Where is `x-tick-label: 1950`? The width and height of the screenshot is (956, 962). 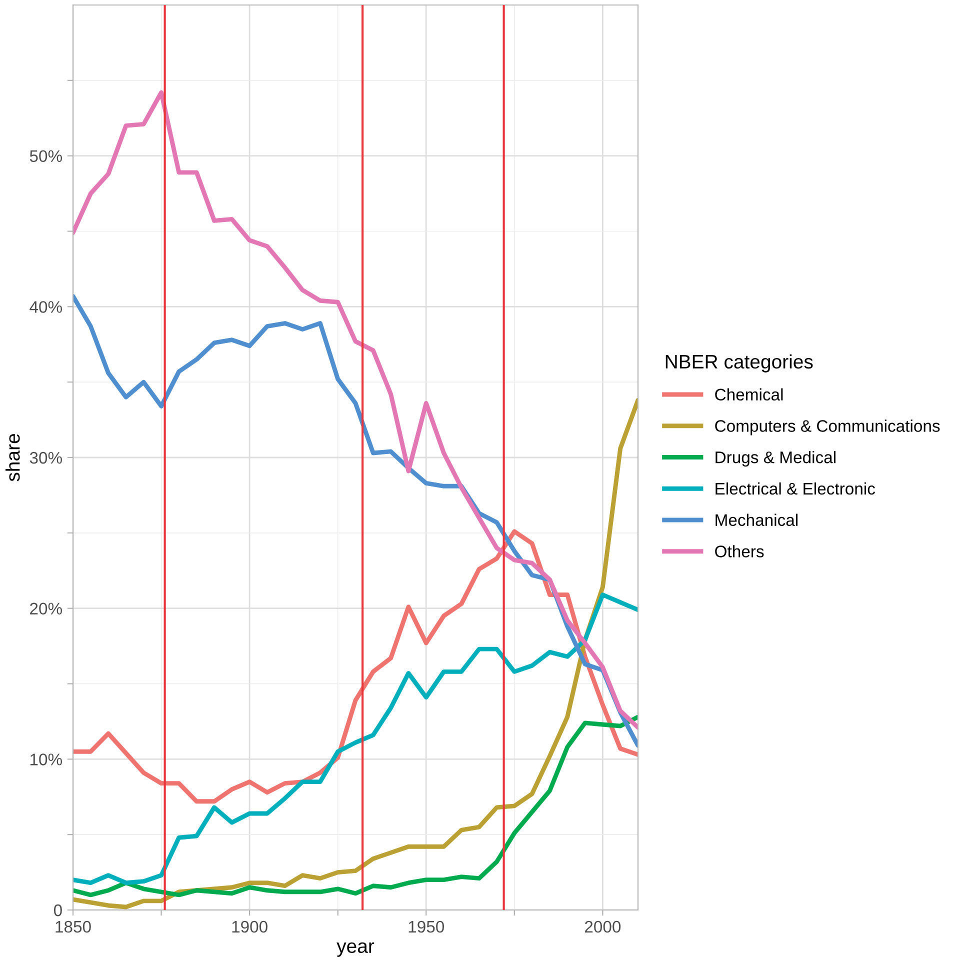 x-tick-label: 1950 is located at coordinates (426, 926).